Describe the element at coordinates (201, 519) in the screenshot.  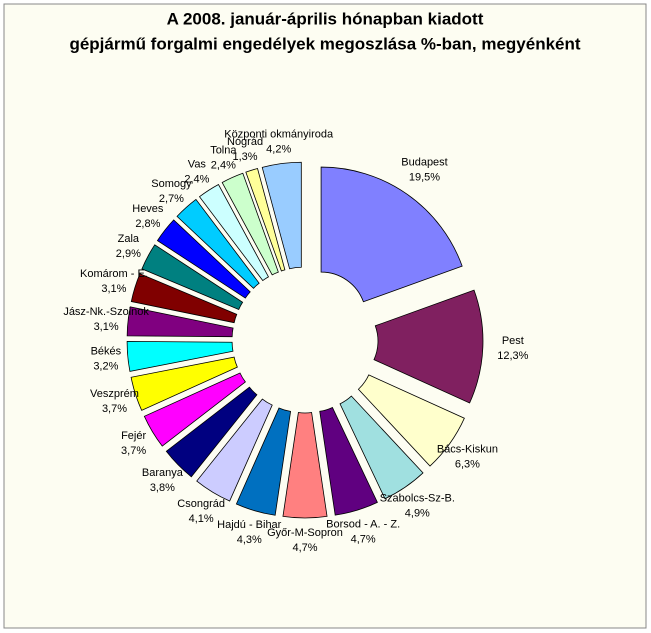
I see `value-label: 4,1%` at that location.